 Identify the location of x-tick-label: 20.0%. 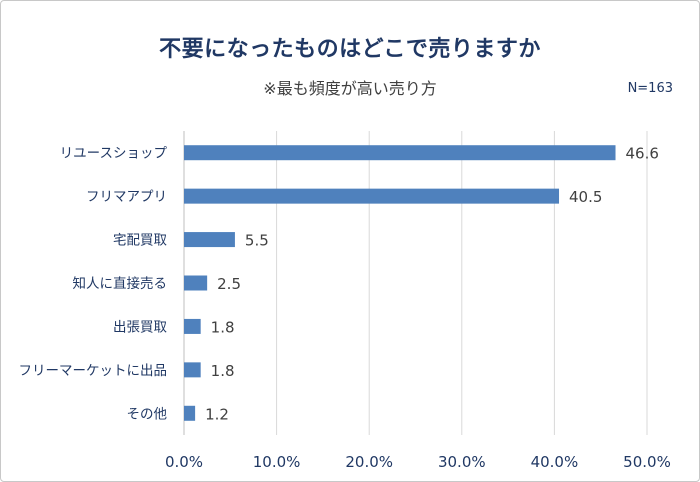
(369, 462).